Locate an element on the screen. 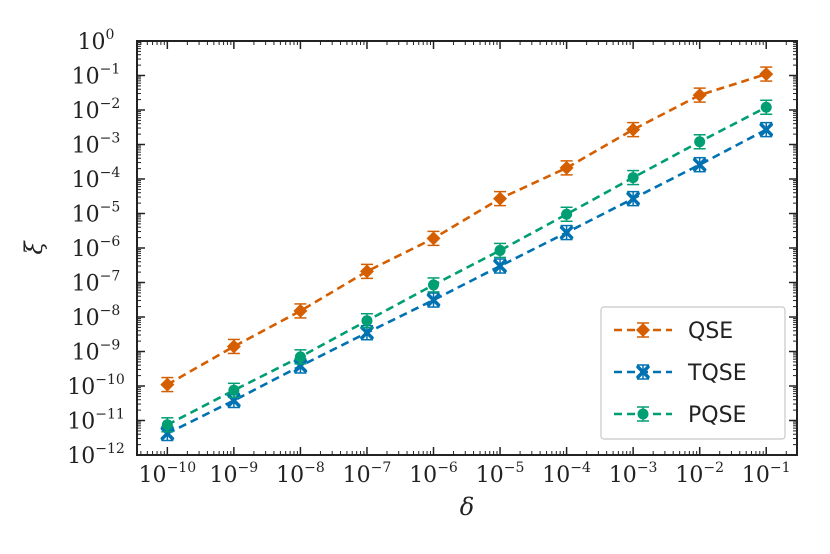  x-tick-label: 10⁻¹ is located at coordinates (766, 474).